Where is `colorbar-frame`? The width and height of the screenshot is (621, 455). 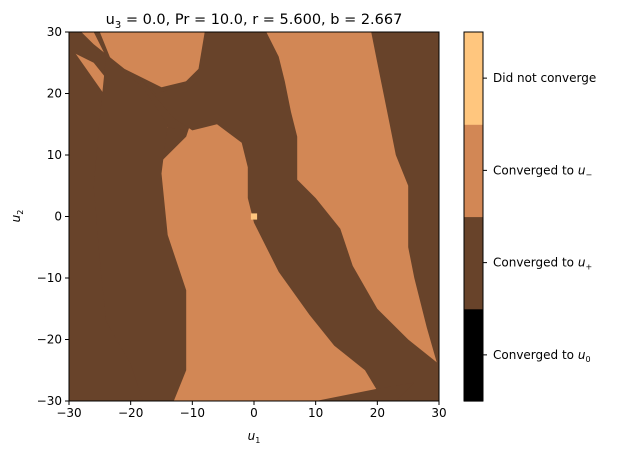
colorbar-frame is located at coordinates (473, 216).